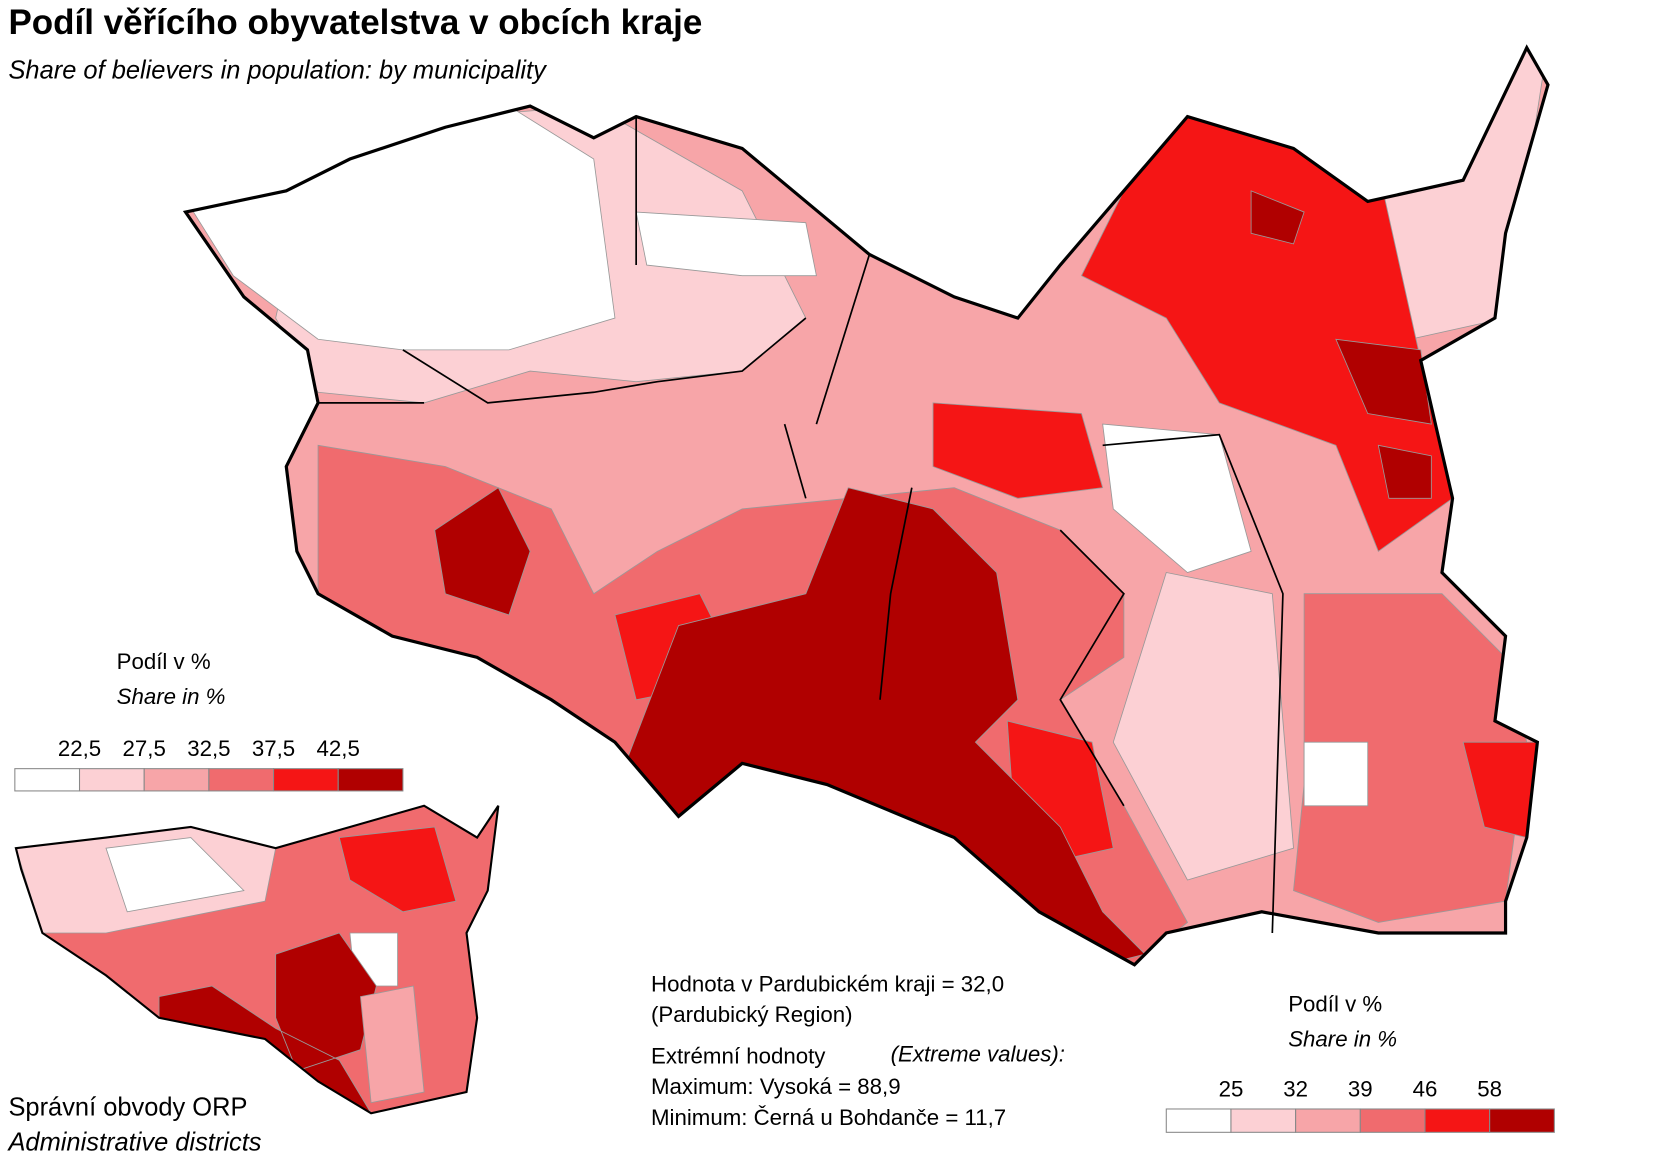  I want to click on note-maximum: Maximum: Vysoká = 88,9, so click(776, 1086).